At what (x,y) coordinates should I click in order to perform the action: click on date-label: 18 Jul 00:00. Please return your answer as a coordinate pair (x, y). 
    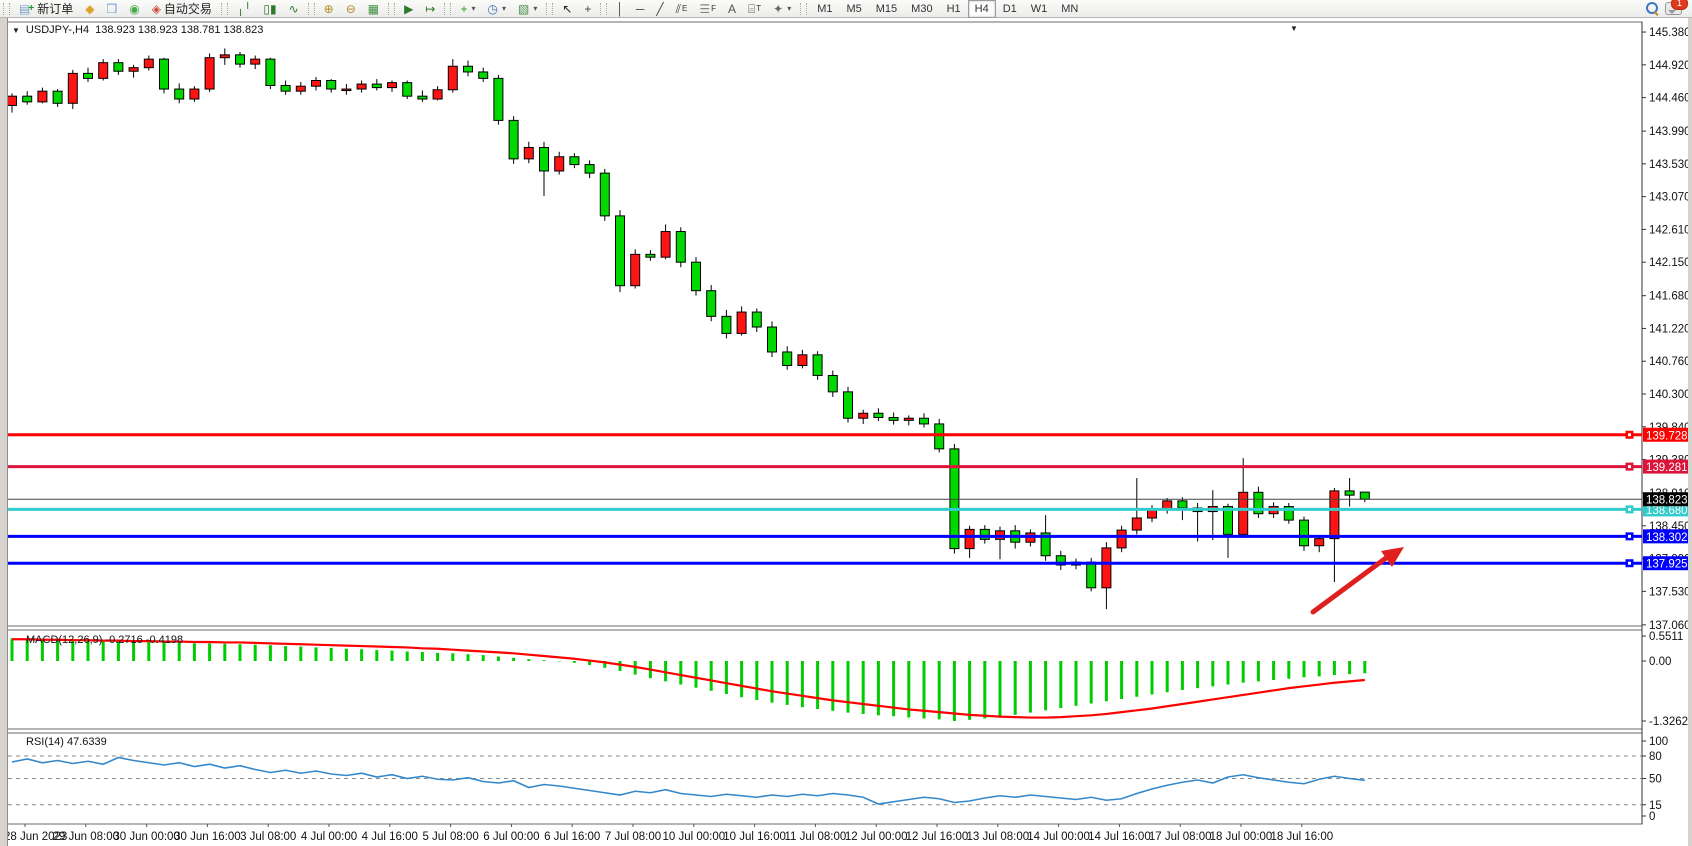
    Looking at the image, I should click on (1241, 837).